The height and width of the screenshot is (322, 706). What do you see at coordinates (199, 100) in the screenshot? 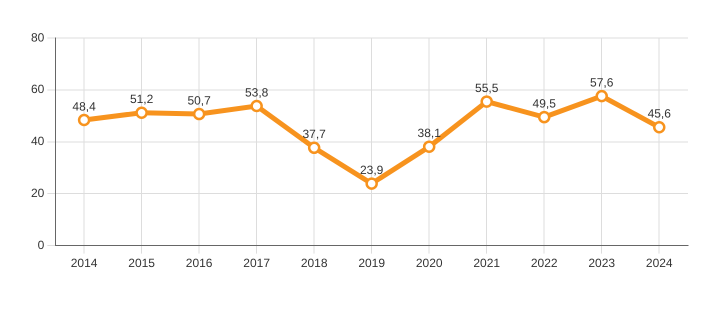
I see `data-label: 50,7` at bounding box center [199, 100].